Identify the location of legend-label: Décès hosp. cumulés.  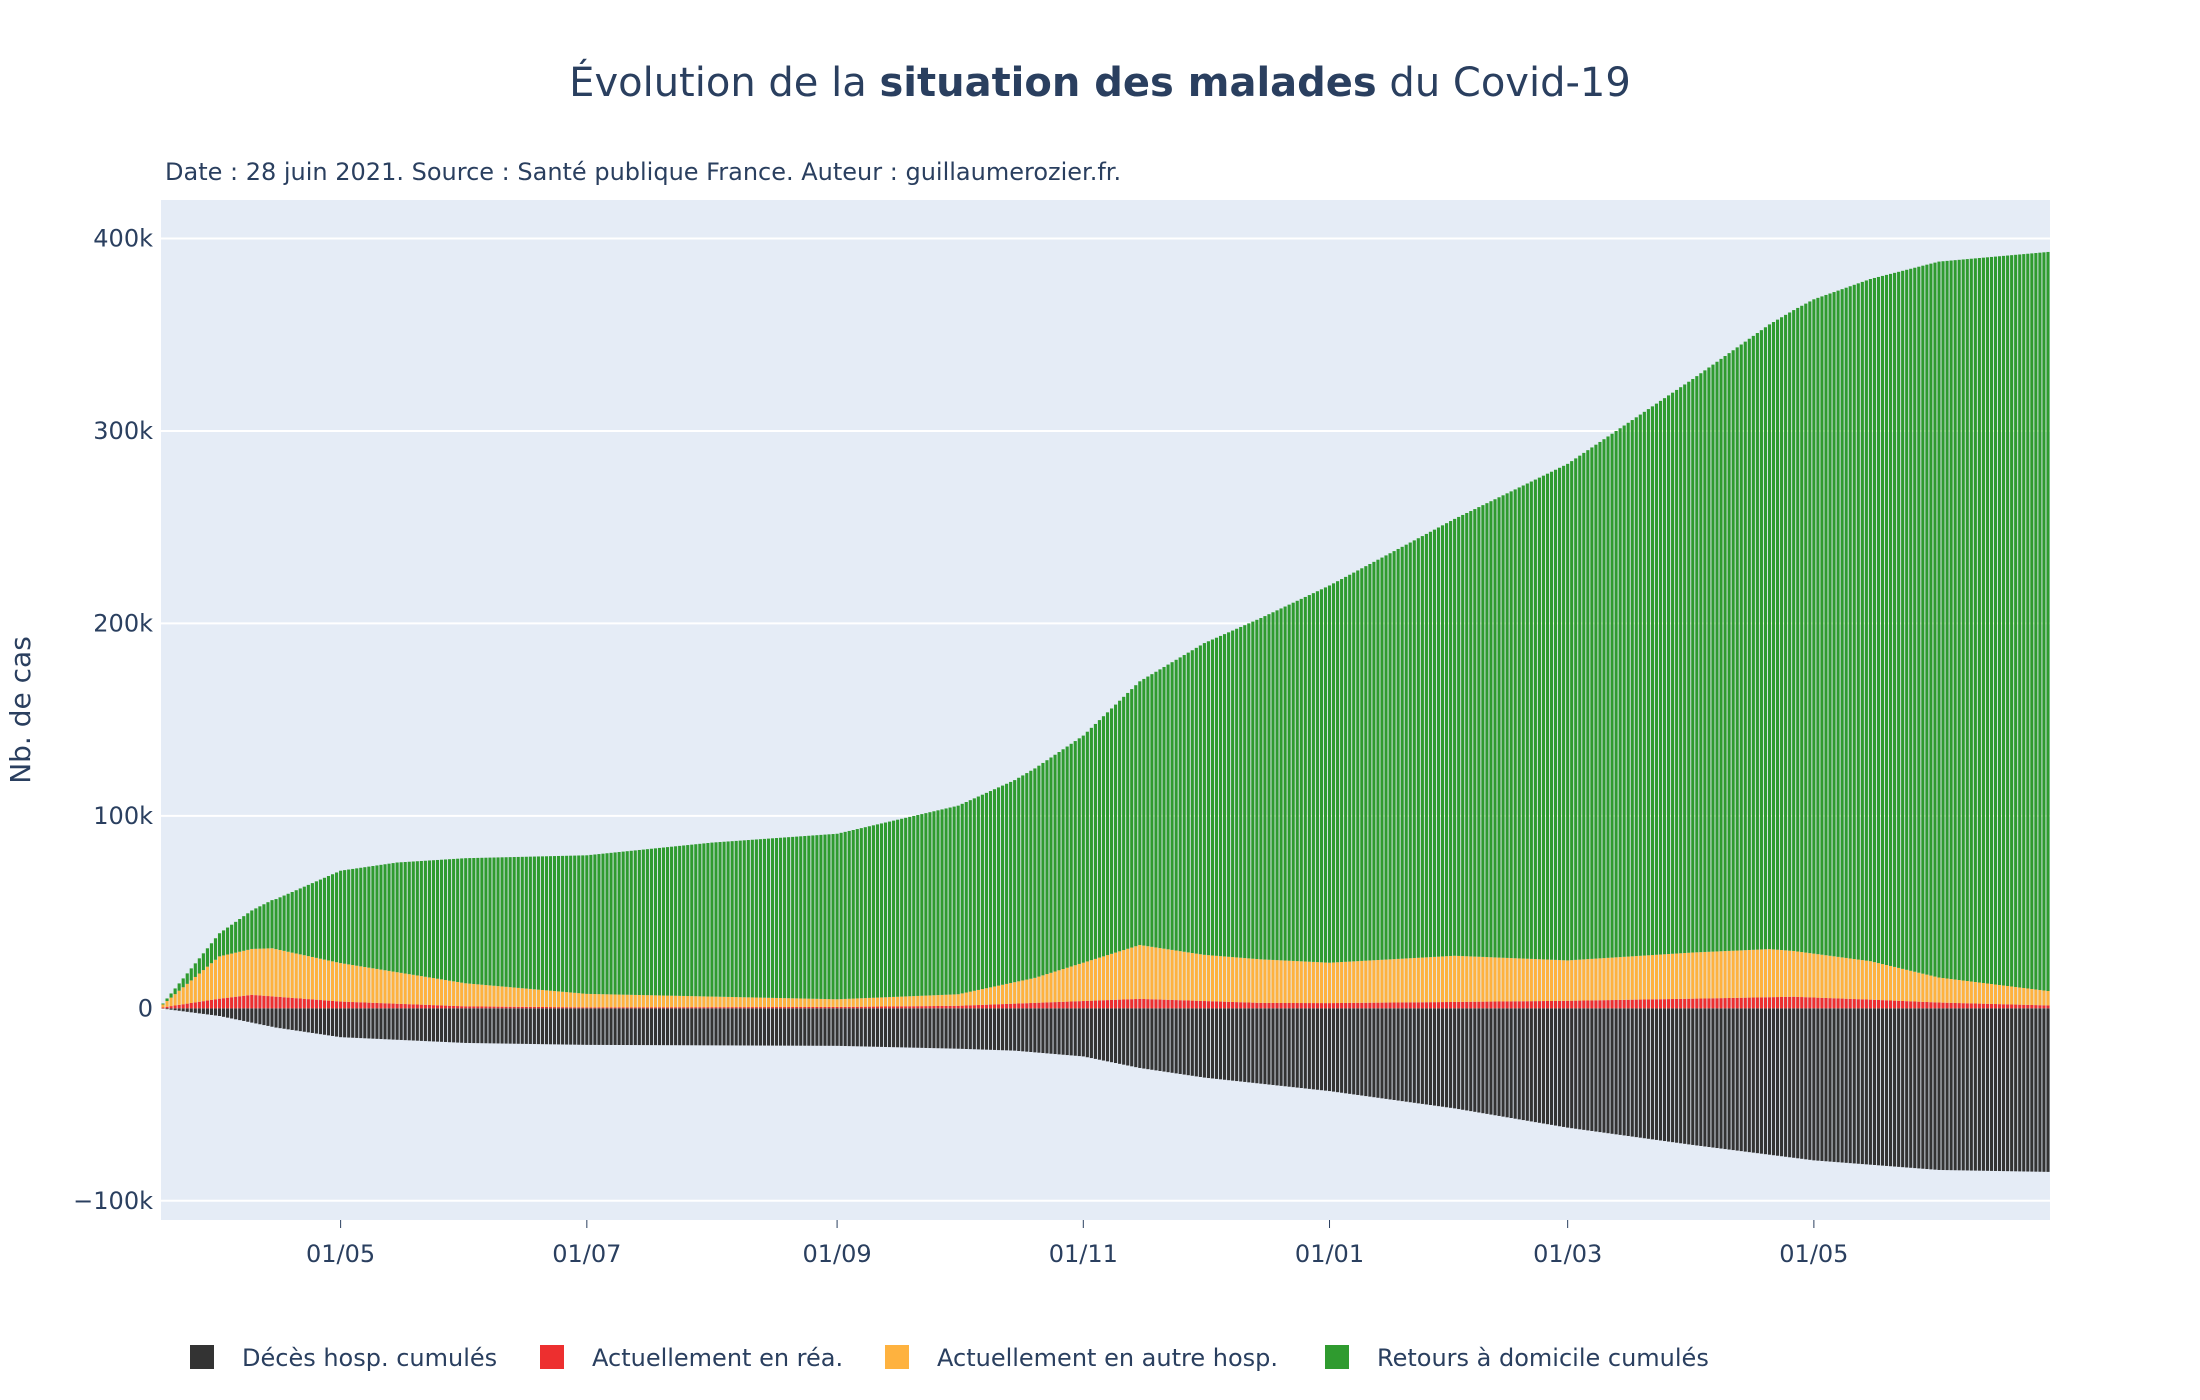
(369, 1358).